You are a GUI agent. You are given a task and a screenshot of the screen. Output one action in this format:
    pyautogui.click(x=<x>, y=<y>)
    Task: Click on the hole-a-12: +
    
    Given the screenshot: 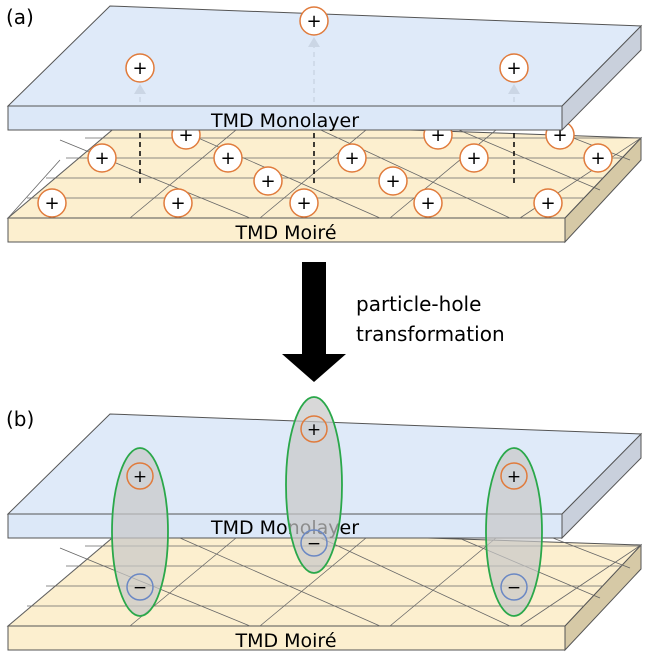 What is the action you would take?
    pyautogui.click(x=598, y=158)
    